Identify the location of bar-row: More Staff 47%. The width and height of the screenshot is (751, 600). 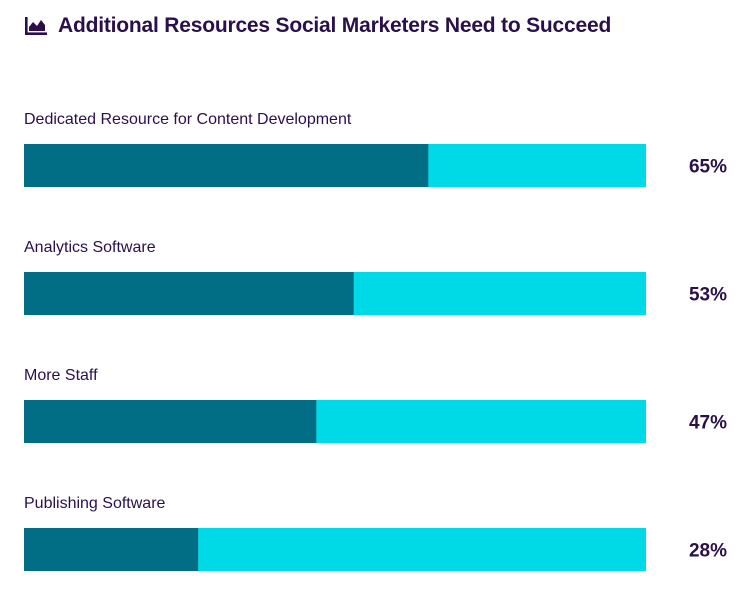
(375, 405).